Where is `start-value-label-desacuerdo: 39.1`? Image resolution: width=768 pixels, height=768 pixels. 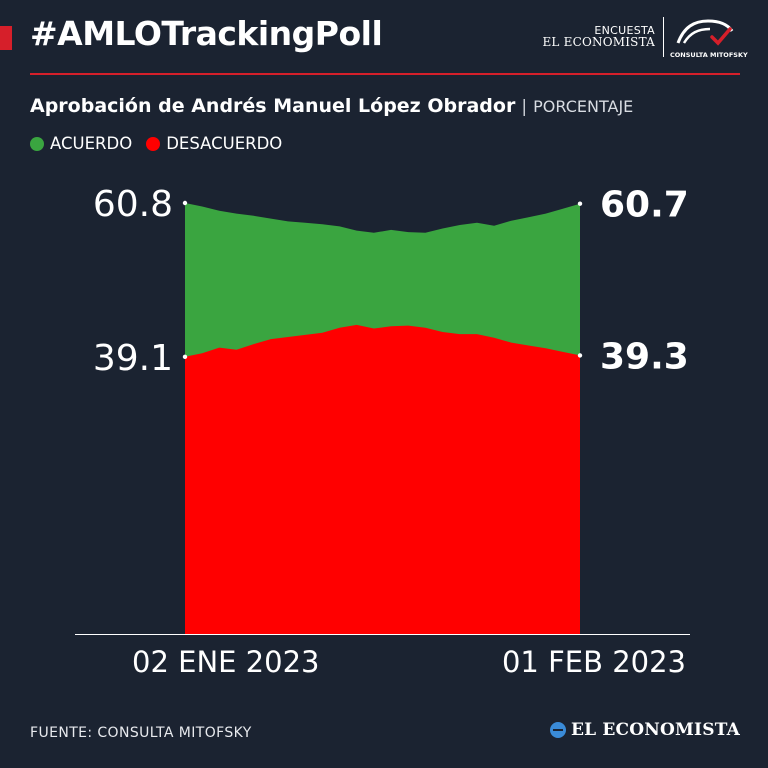
start-value-label-desacuerdo: 39.1 is located at coordinates (133, 358).